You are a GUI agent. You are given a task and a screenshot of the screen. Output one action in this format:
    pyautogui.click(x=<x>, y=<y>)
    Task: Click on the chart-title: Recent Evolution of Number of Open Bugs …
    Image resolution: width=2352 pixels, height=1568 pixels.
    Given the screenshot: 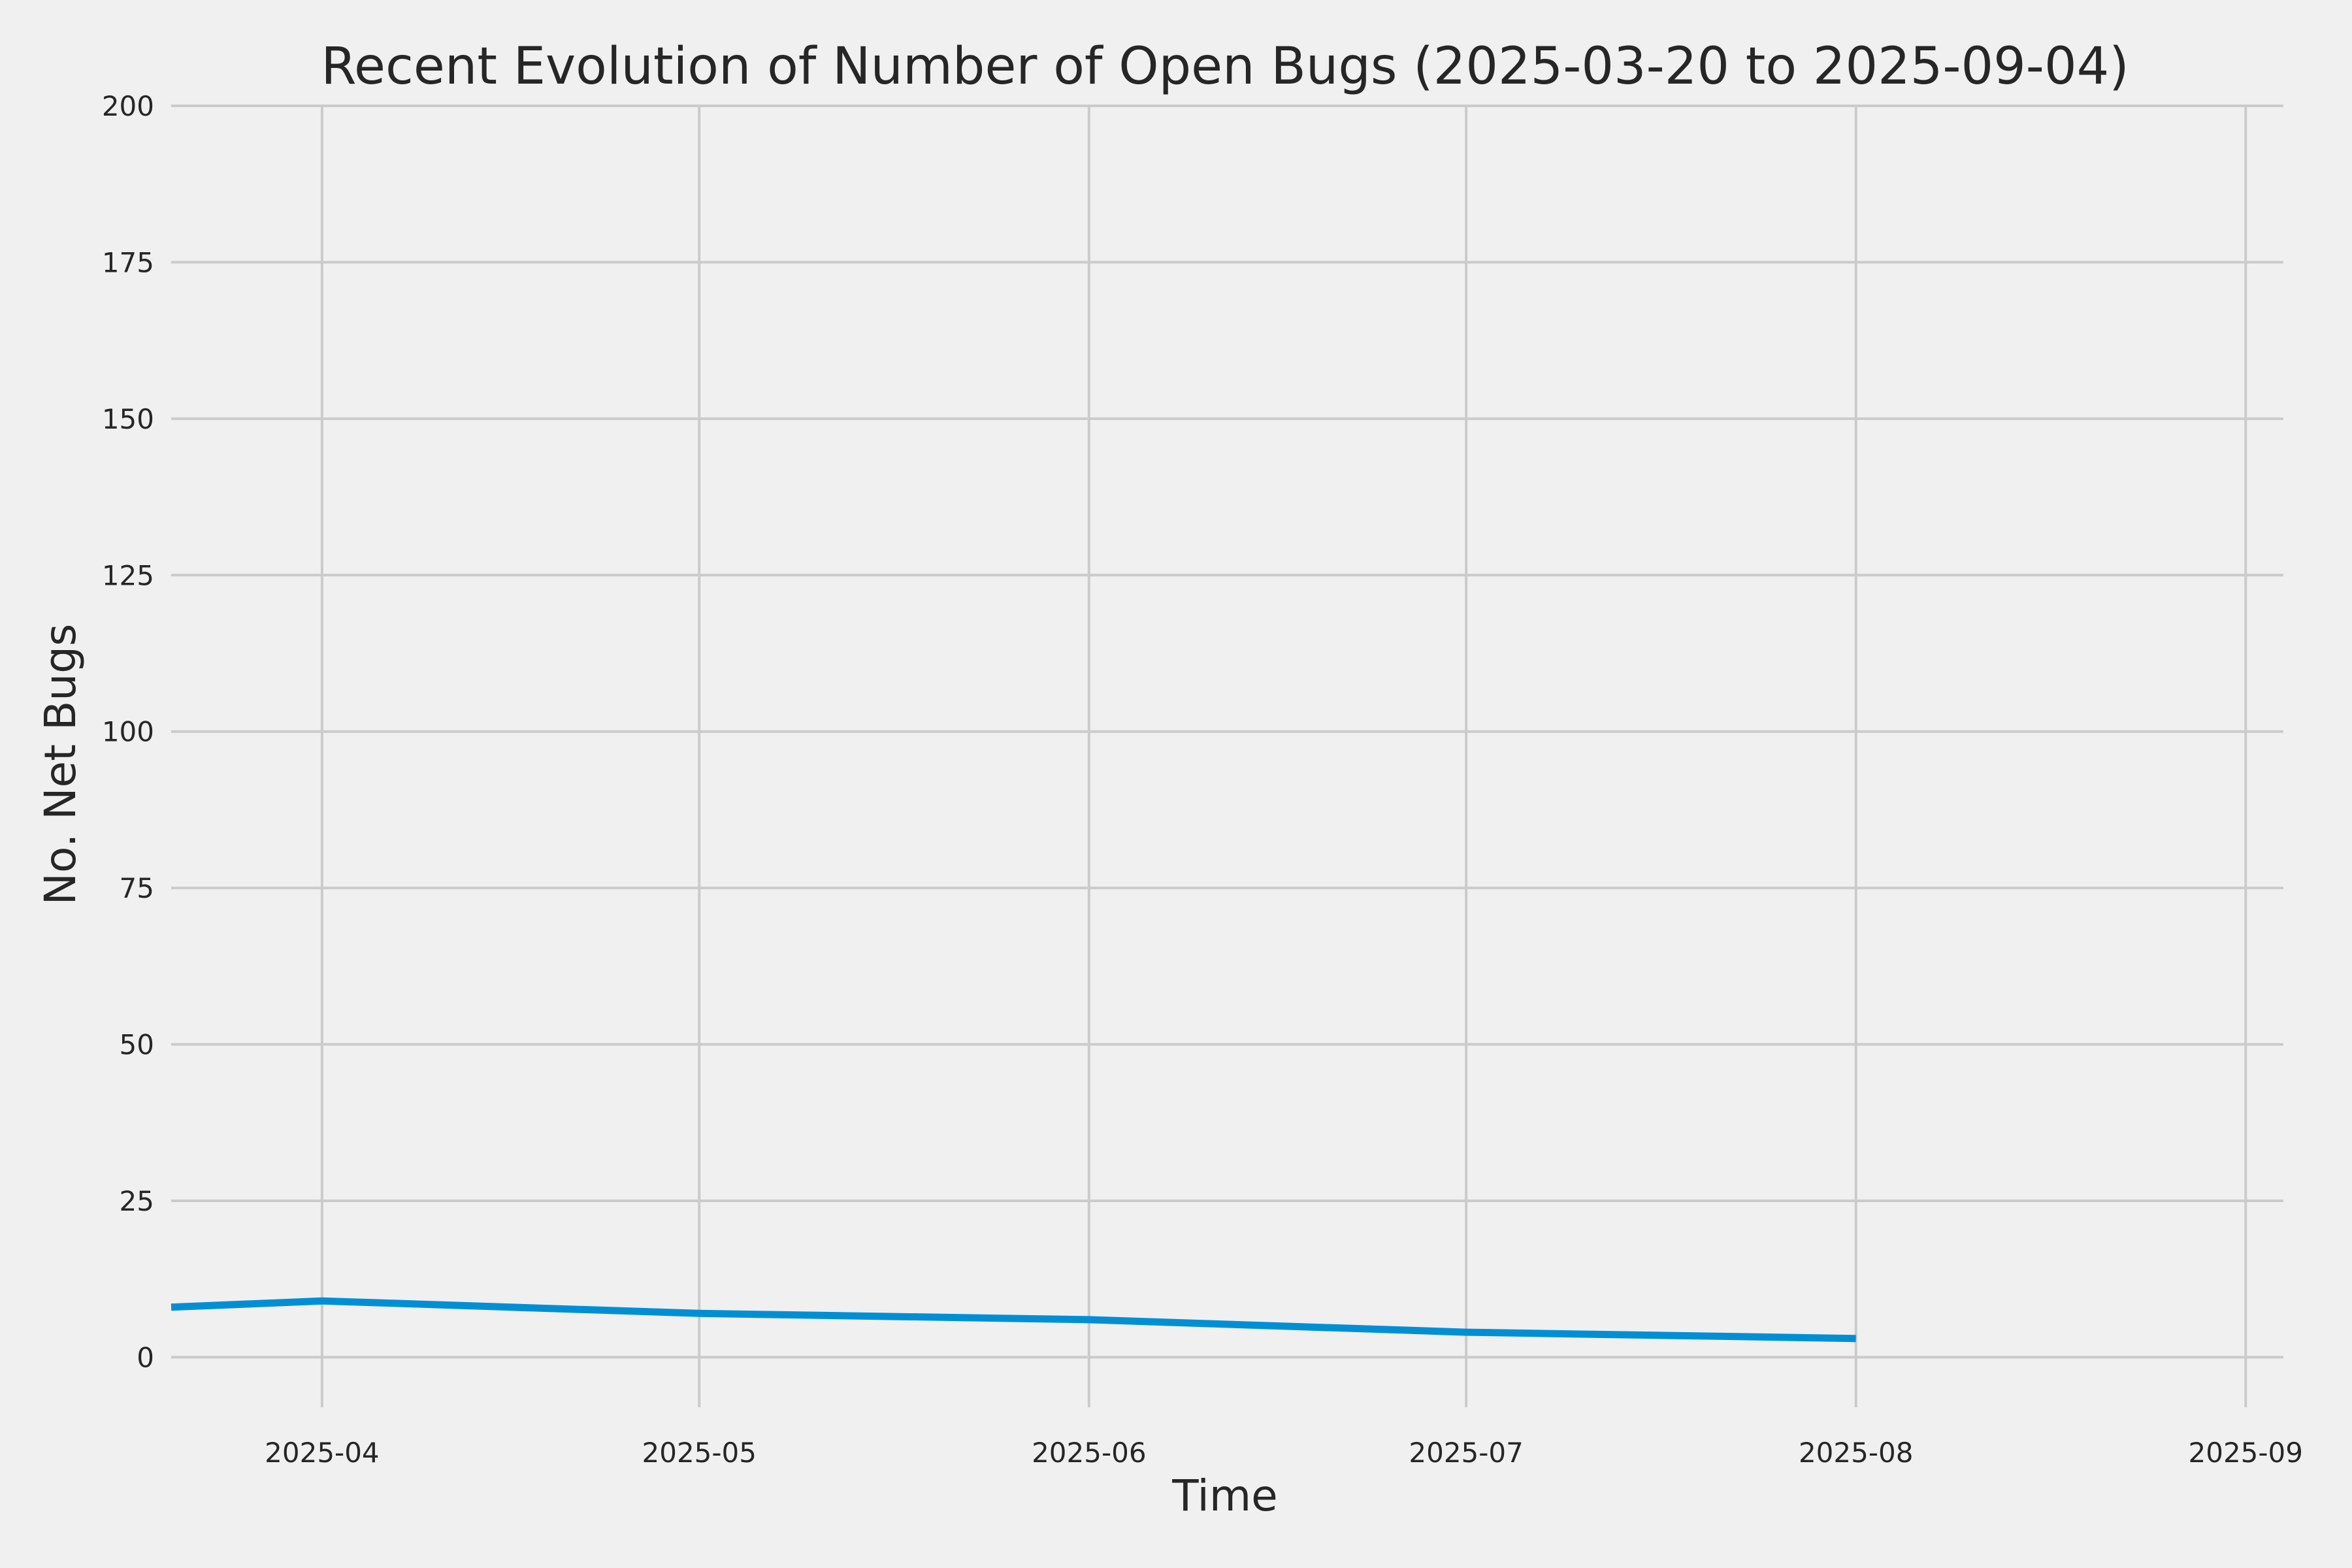 What is the action you would take?
    pyautogui.click(x=1225, y=66)
    